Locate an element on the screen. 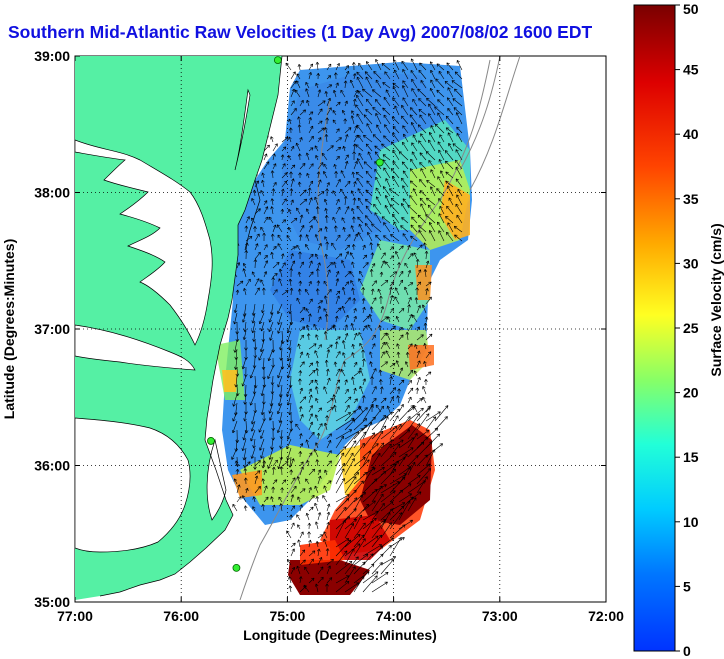 This screenshot has height=659, width=724. y-tick-label: 35:00 is located at coordinates (52, 602).